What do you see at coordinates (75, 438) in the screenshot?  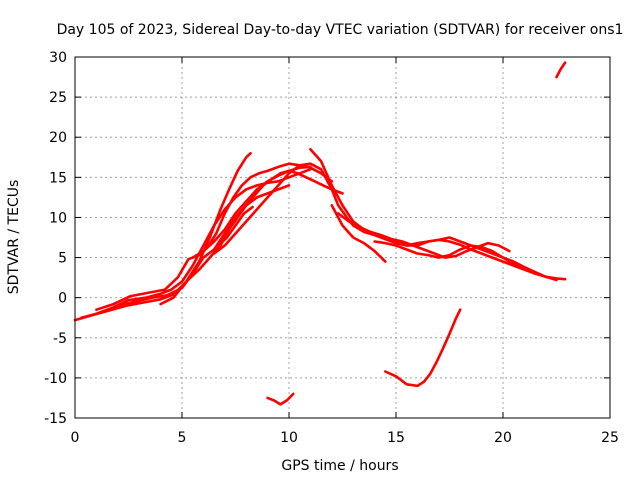 I see `x-tick-label: 0` at bounding box center [75, 438].